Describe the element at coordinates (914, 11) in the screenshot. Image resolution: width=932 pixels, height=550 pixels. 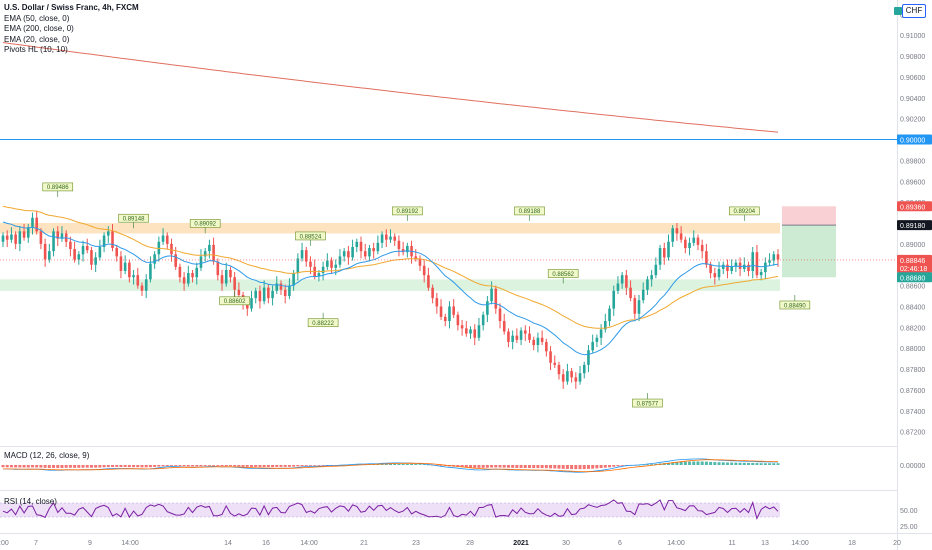
I see `currency-badge: CHF` at that location.